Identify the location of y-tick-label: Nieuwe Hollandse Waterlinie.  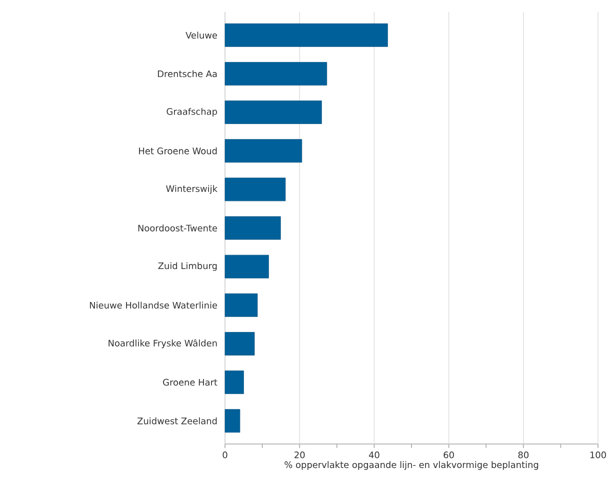
(154, 305).